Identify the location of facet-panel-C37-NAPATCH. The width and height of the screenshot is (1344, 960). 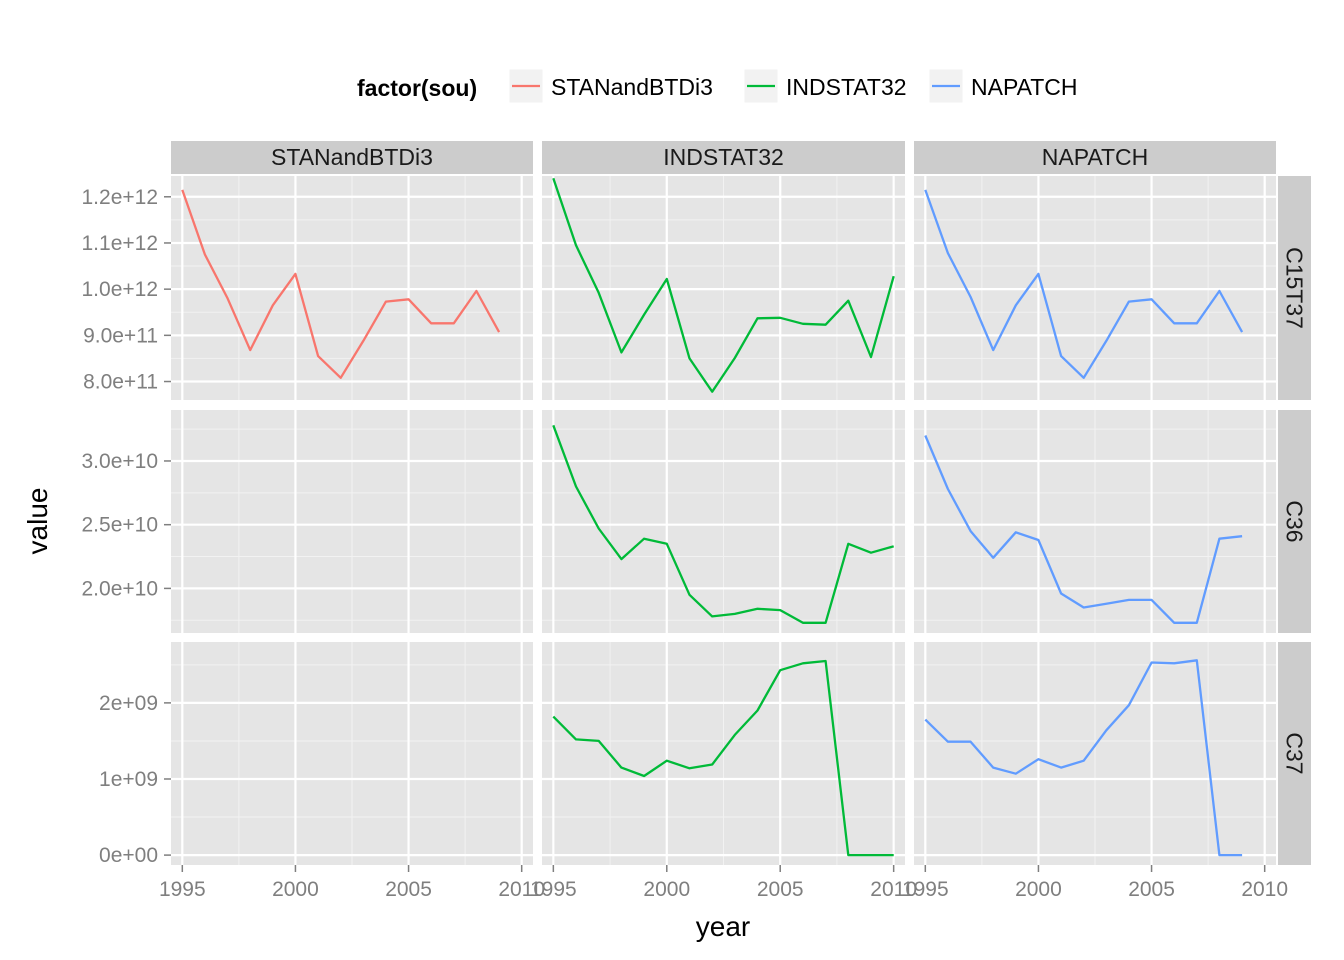
(1095, 753).